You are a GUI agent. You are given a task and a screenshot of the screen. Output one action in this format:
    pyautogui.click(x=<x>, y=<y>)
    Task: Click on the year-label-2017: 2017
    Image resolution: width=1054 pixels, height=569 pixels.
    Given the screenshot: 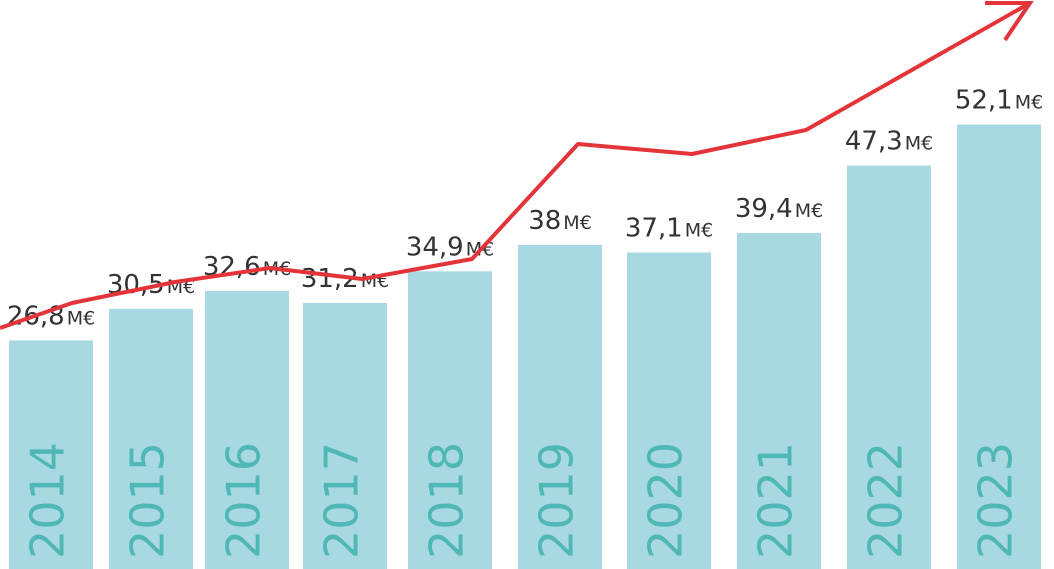 What is the action you would take?
    pyautogui.click(x=342, y=500)
    